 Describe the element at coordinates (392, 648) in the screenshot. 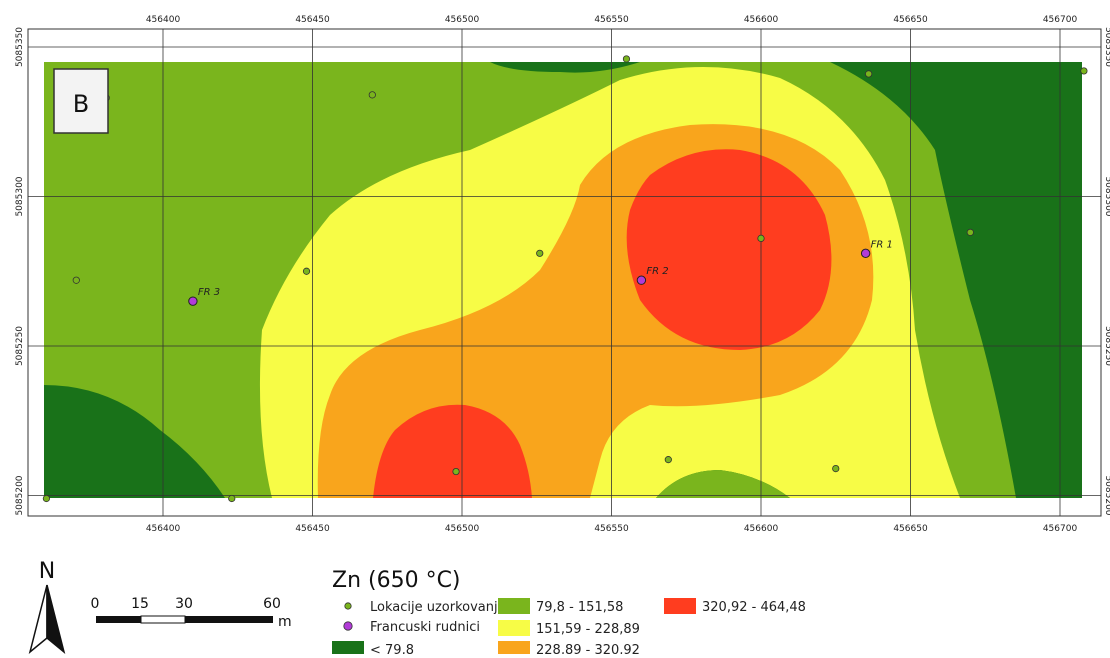

I see `legend-class-label: < 79,8` at that location.